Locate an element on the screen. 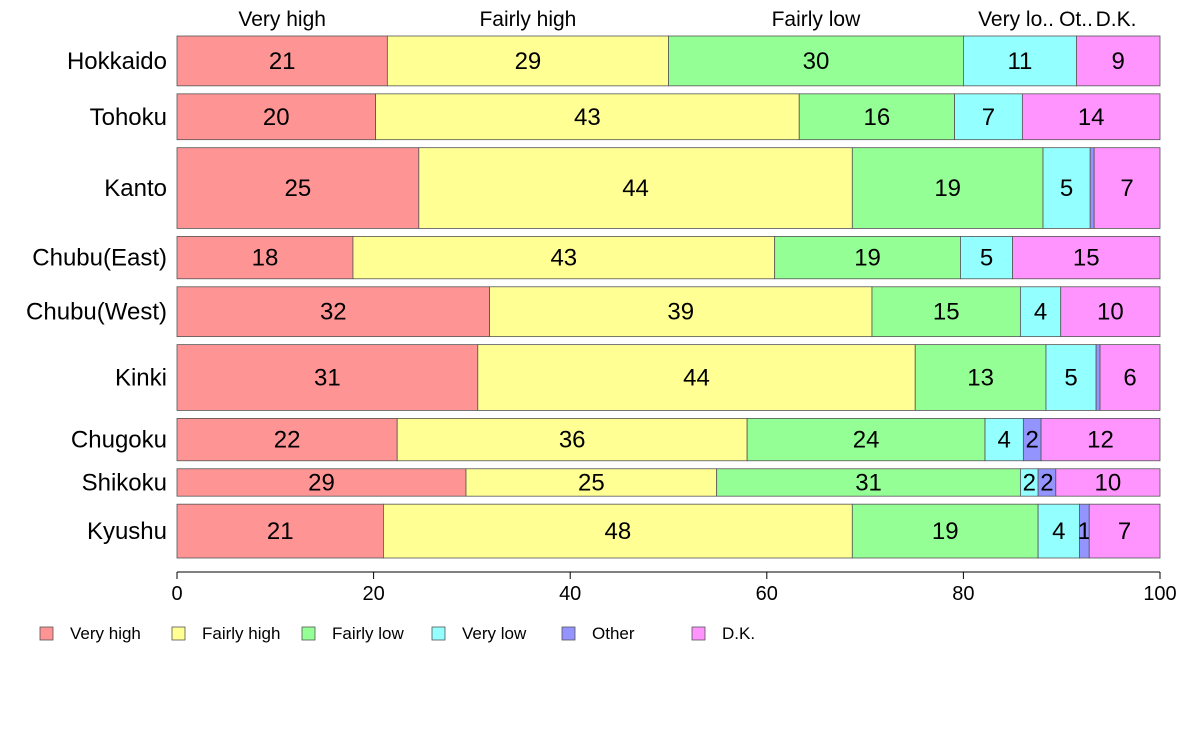 The width and height of the screenshot is (1188, 736). x-tick-label-1: 20 is located at coordinates (373, 594).